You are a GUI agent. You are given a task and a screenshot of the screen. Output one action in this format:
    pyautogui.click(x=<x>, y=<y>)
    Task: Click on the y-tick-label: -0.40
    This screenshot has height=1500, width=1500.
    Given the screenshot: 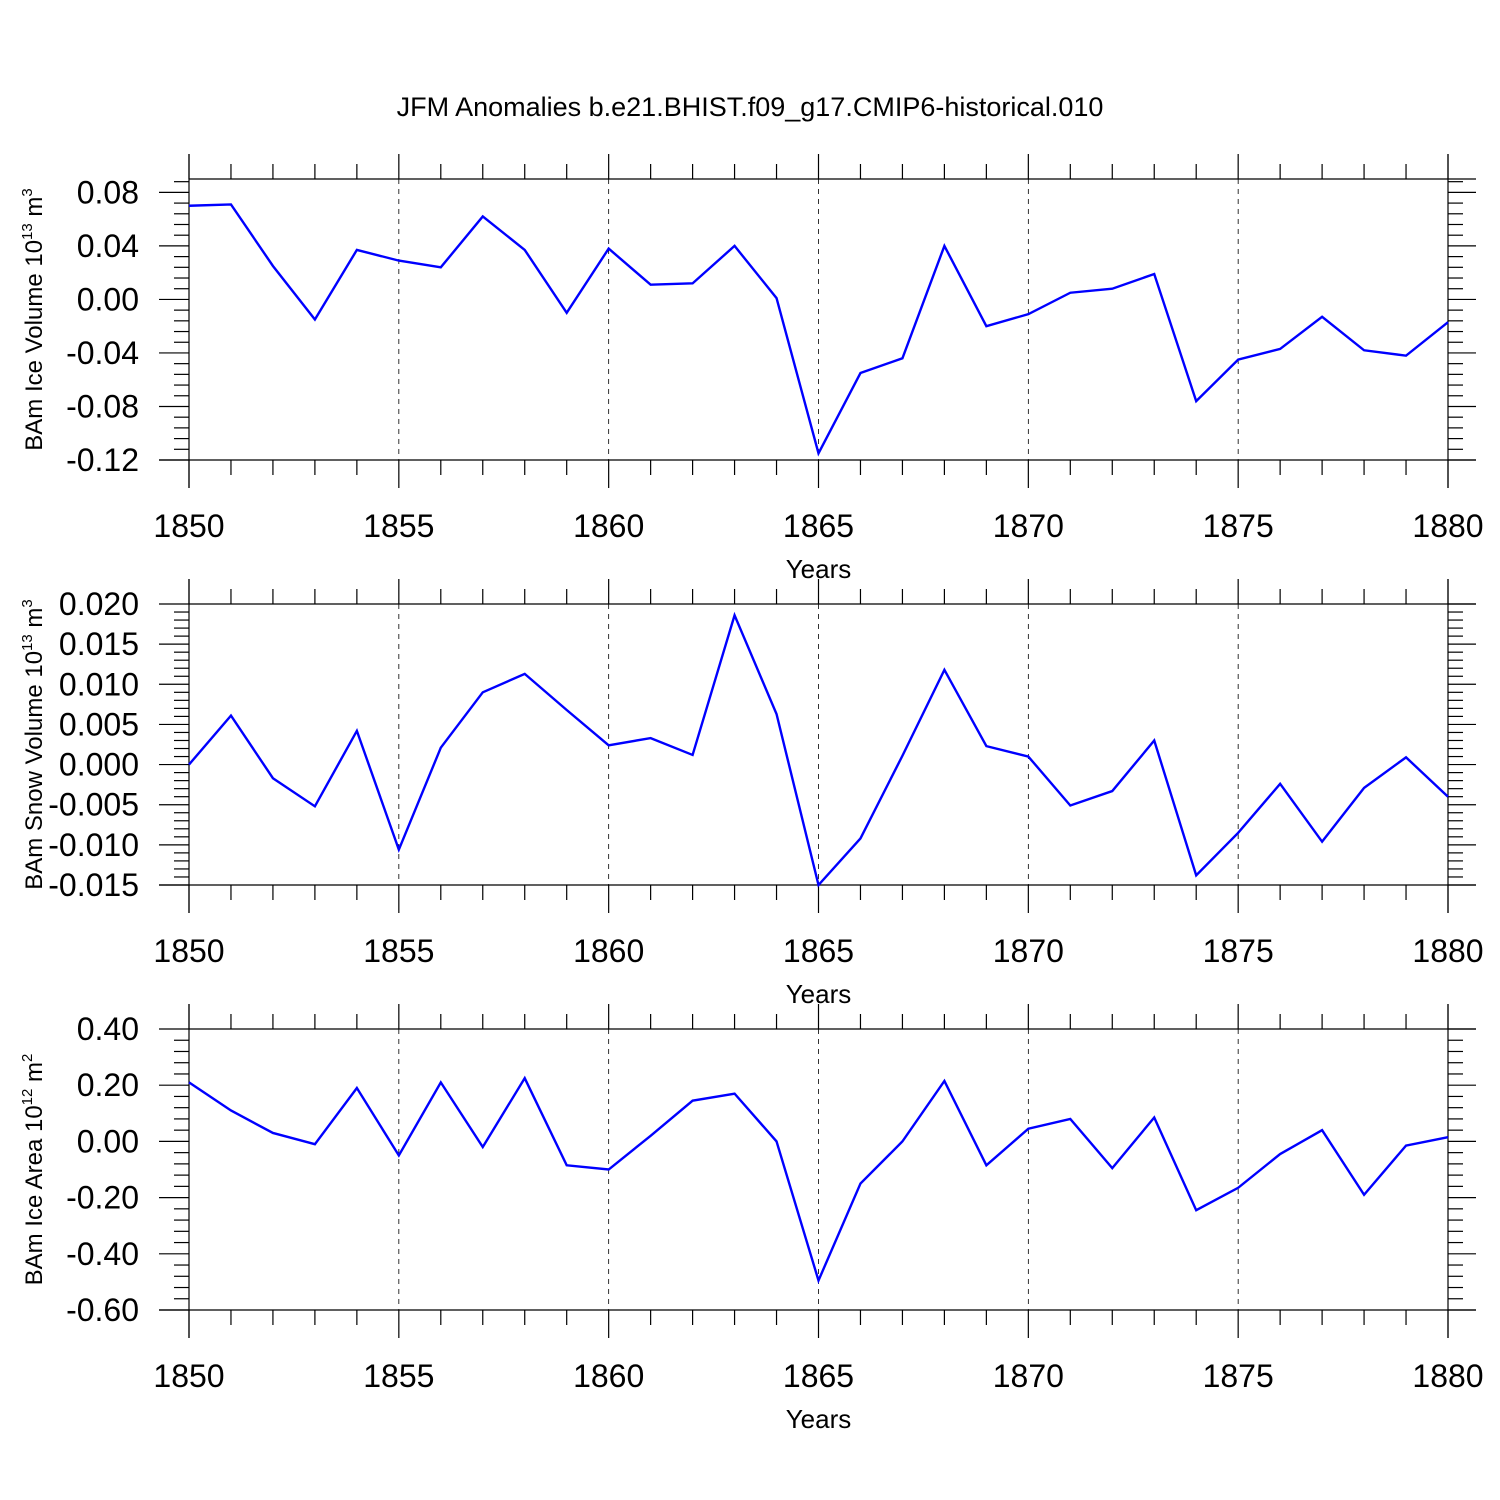 What is the action you would take?
    pyautogui.click(x=102, y=1254)
    